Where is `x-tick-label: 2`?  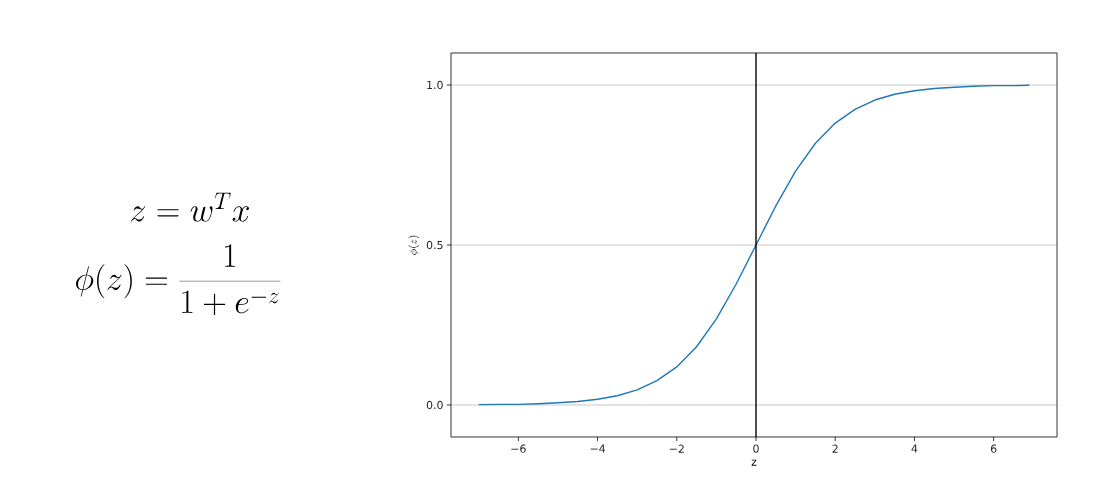 x-tick-label: 2 is located at coordinates (835, 448).